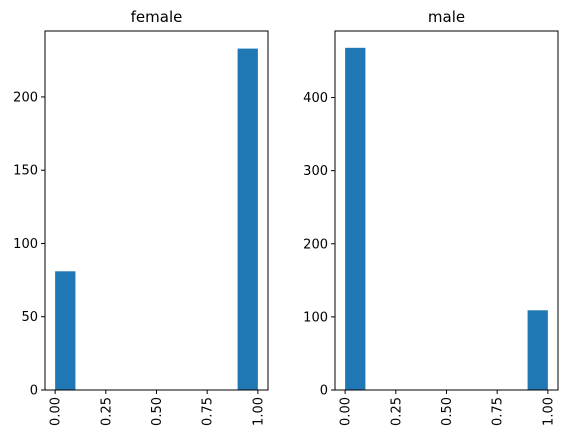  I want to click on y-tick-label: 300, so click(315, 171).